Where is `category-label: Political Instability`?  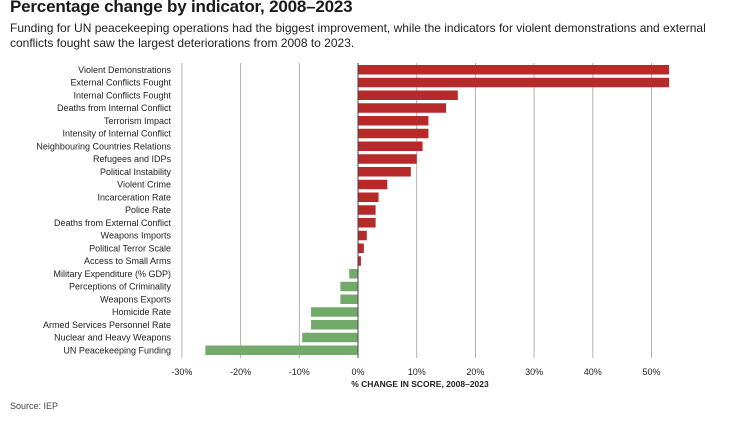 category-label: Political Instability is located at coordinates (136, 172).